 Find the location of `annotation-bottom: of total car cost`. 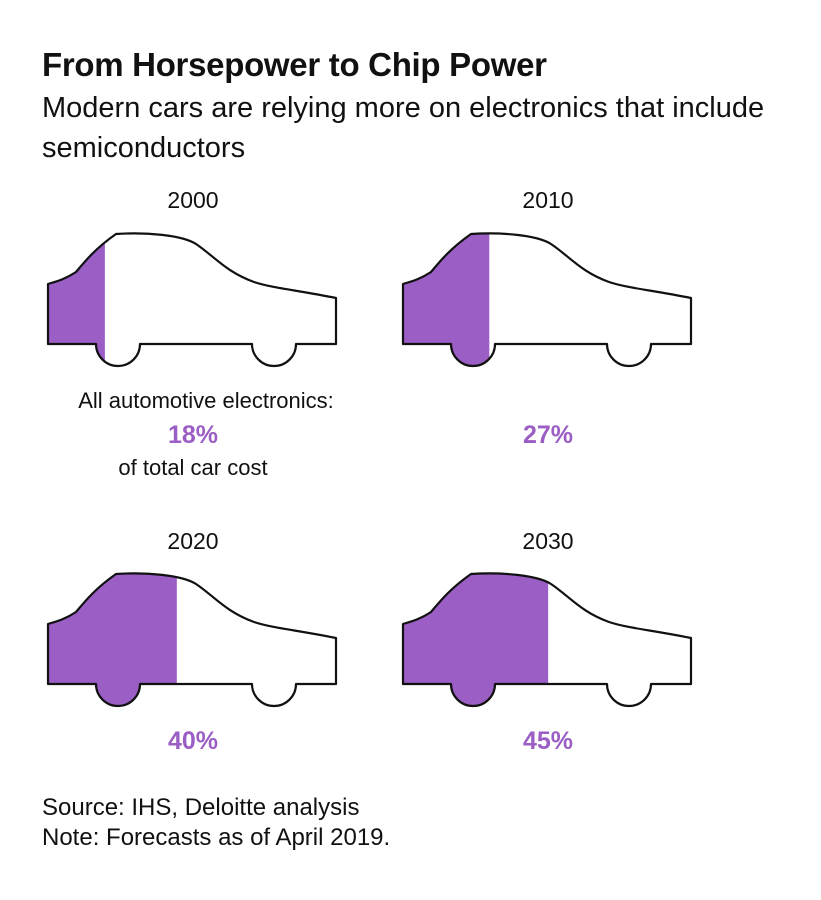

annotation-bottom: of total car cost is located at coordinates (193, 467).